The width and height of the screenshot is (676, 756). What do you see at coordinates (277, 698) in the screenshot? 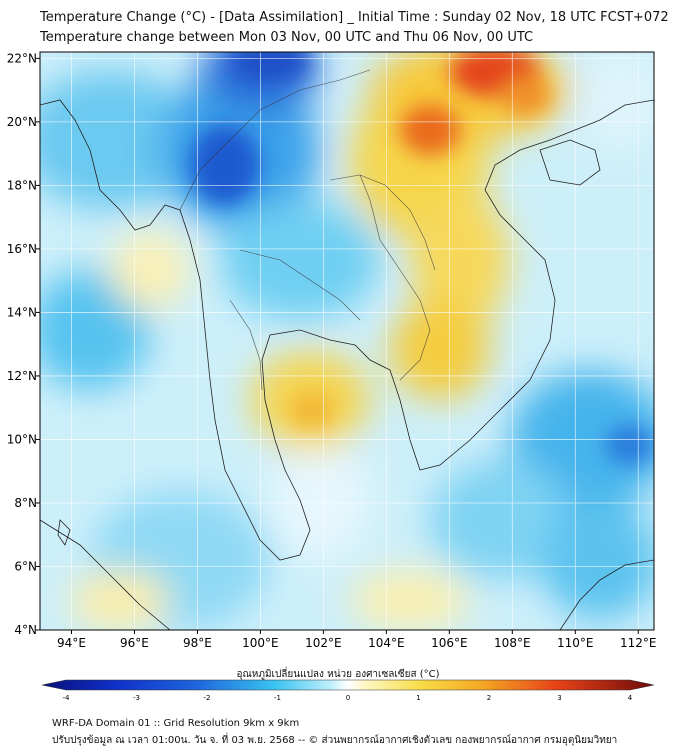
I see `colorbar-tick-label: -1` at bounding box center [277, 698].